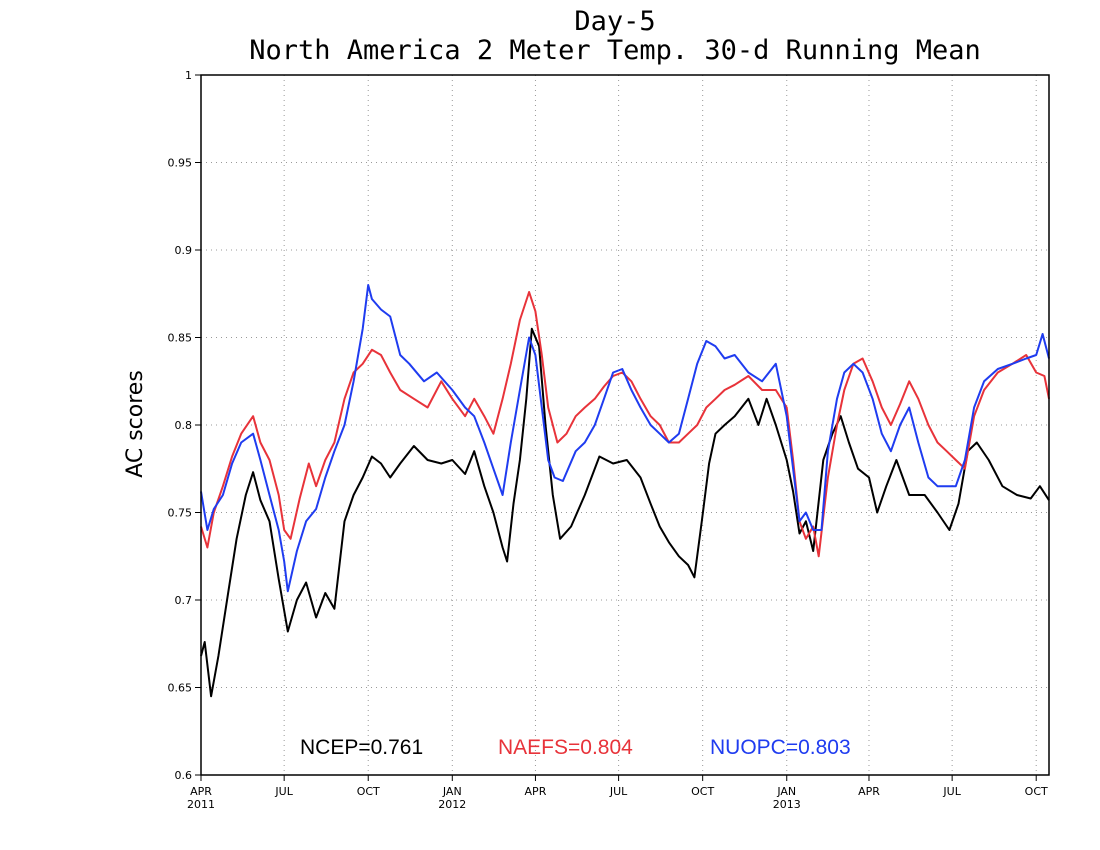 This screenshot has height=850, width=1100. What do you see at coordinates (361, 747) in the screenshot?
I see `legend-ncep: NCEP=0.761` at bounding box center [361, 747].